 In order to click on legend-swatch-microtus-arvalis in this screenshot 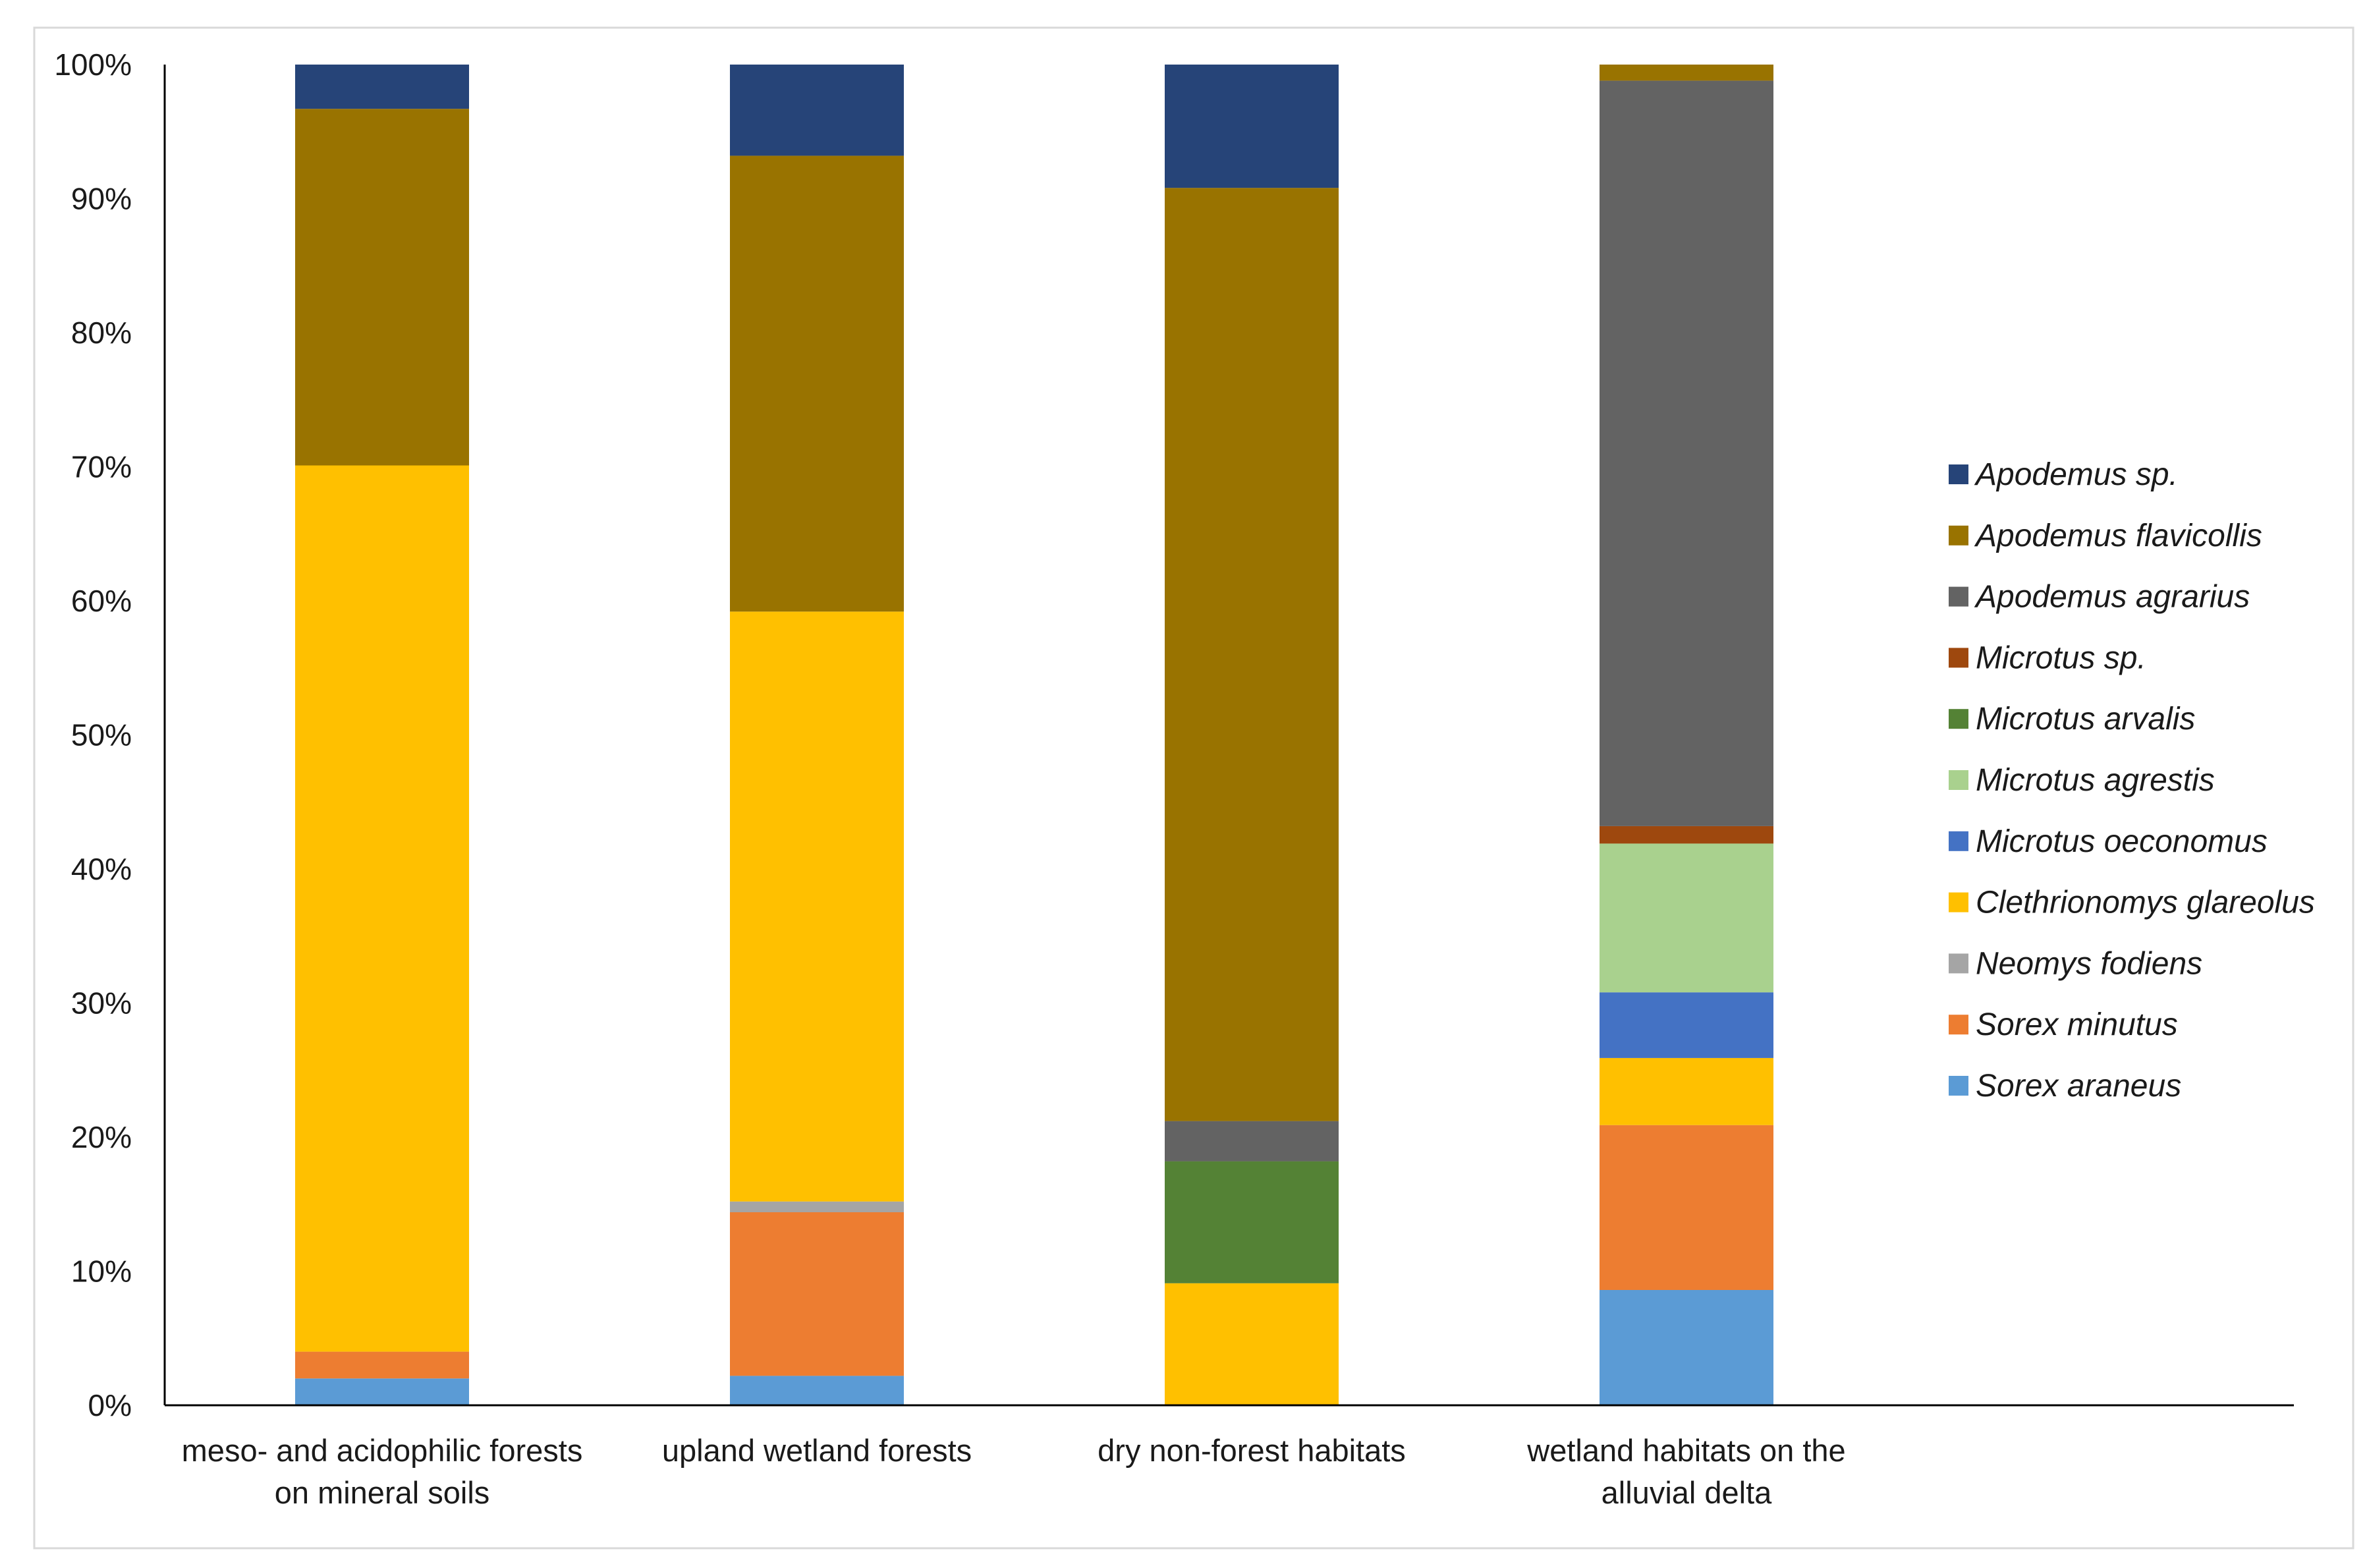, I will do `click(1958, 719)`.